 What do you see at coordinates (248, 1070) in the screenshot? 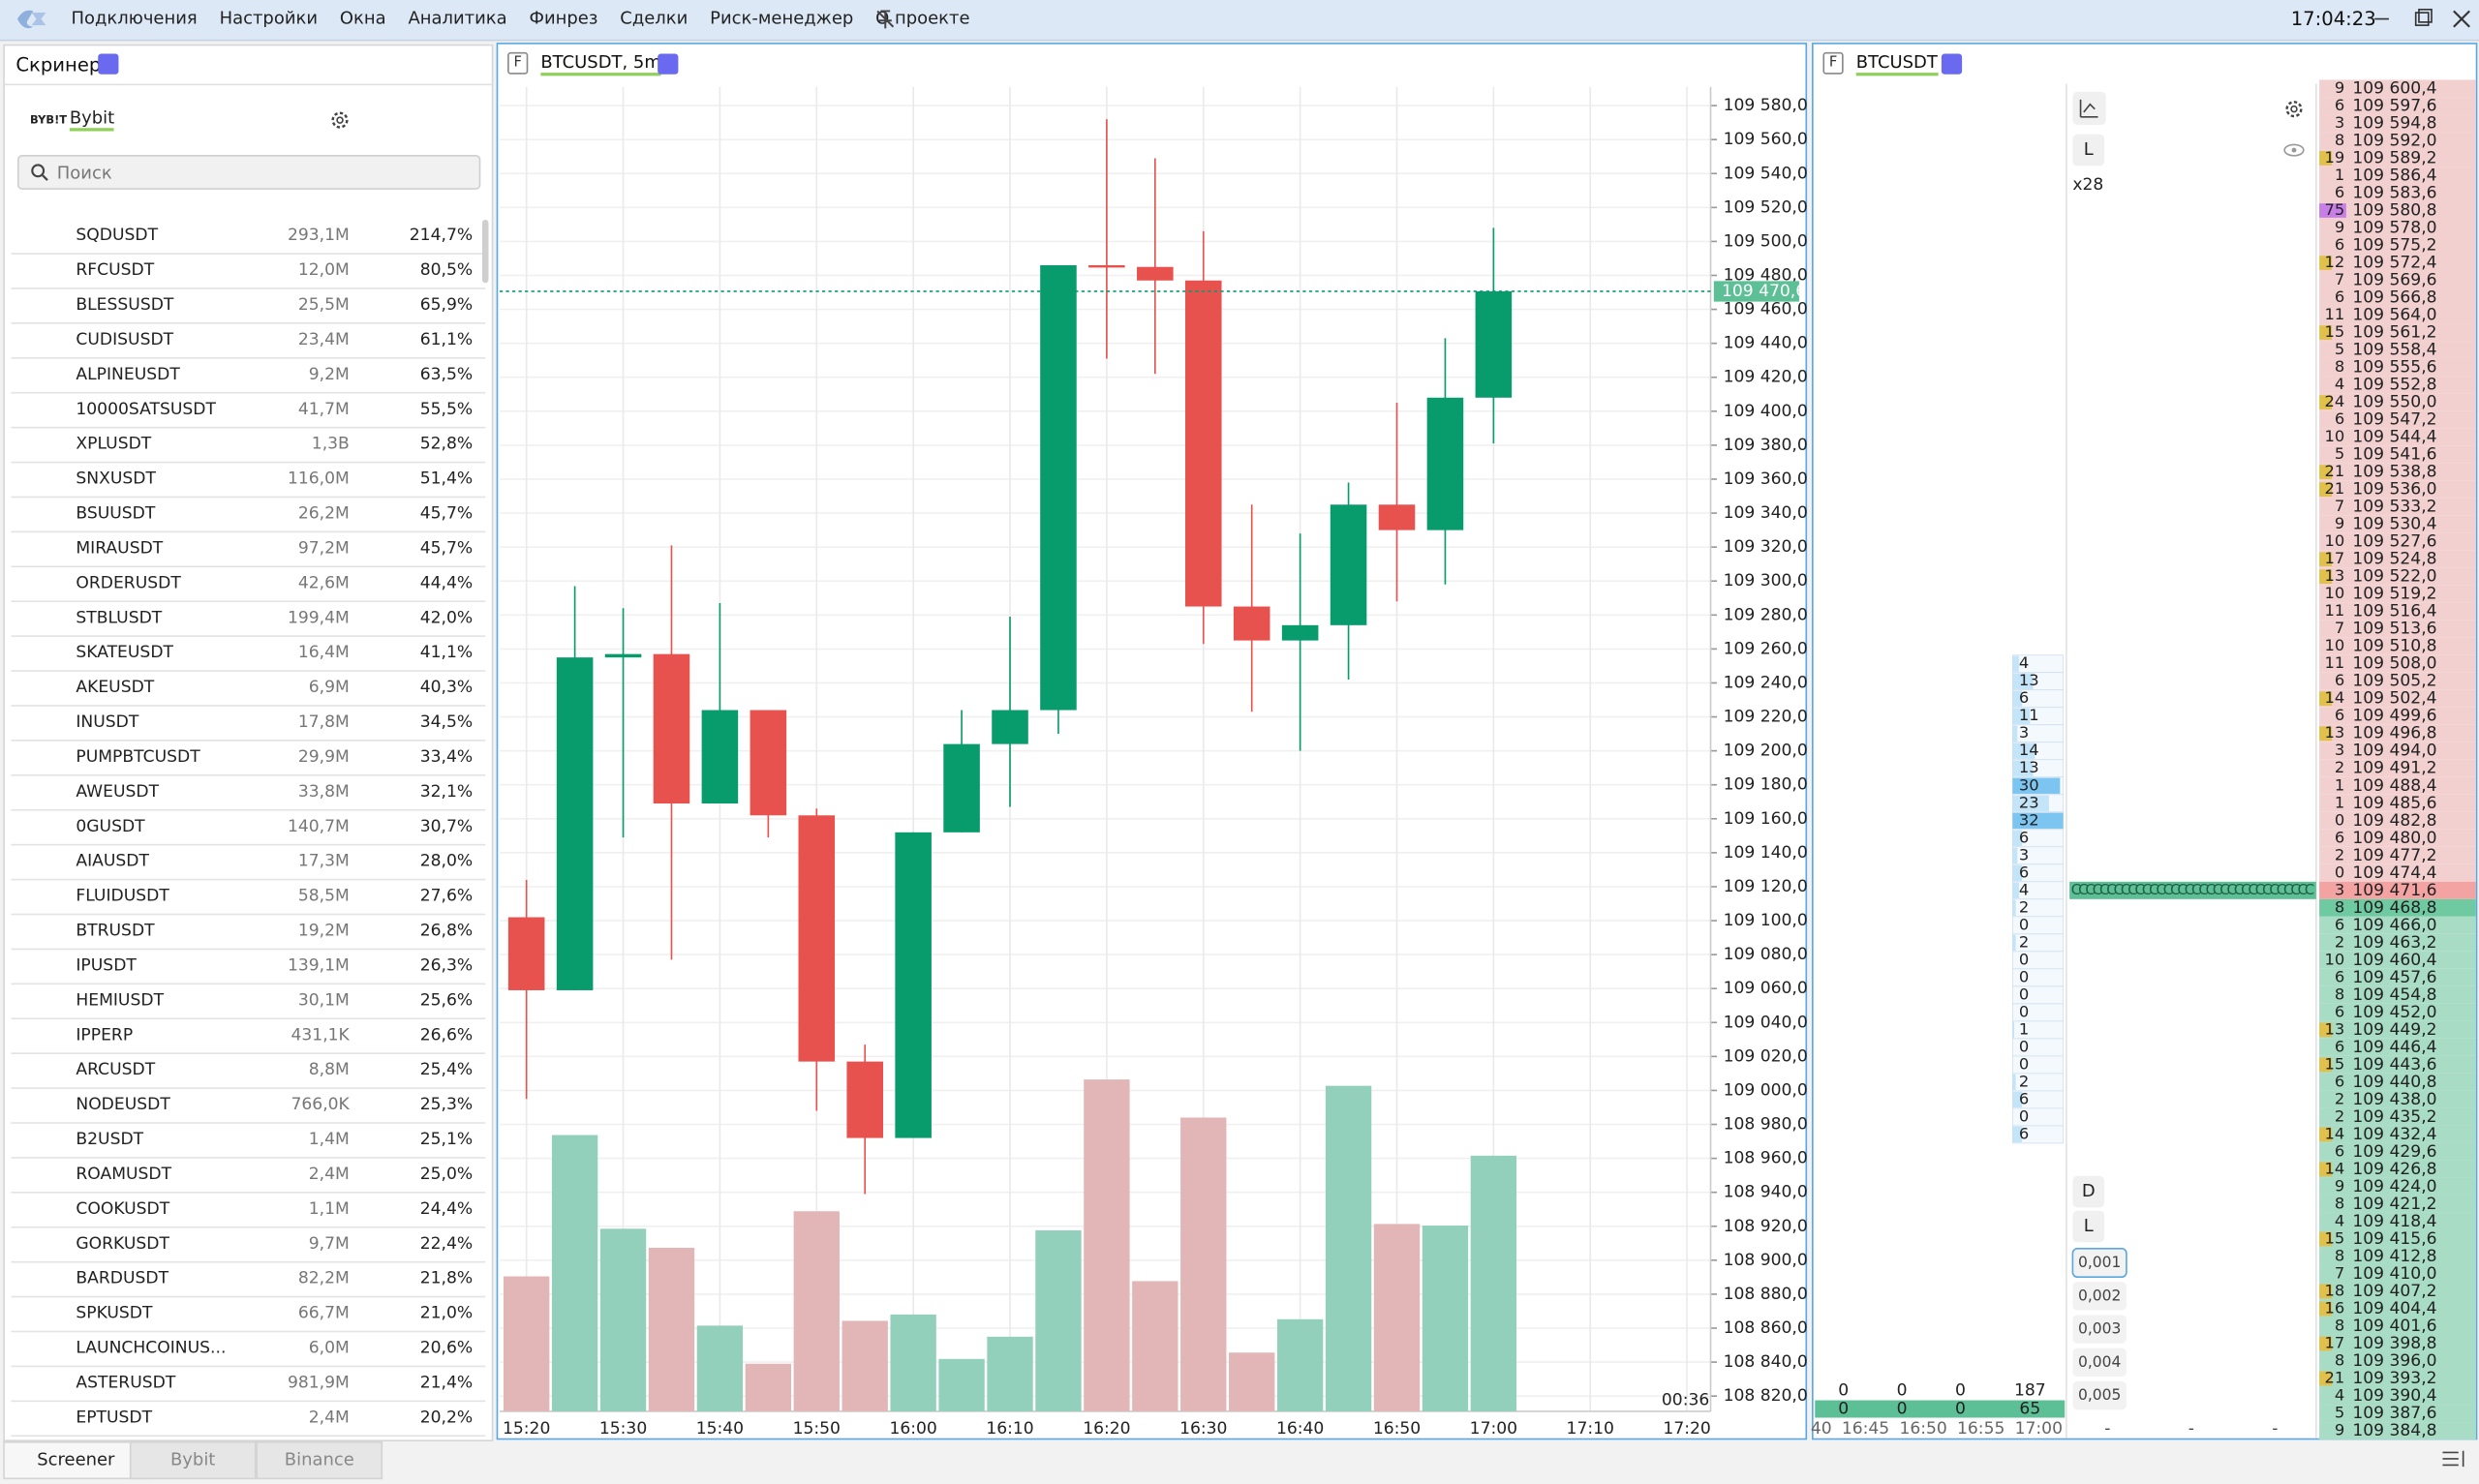
I see `ticker-row: ARCUSDT 8,8M 25,4%` at bounding box center [248, 1070].